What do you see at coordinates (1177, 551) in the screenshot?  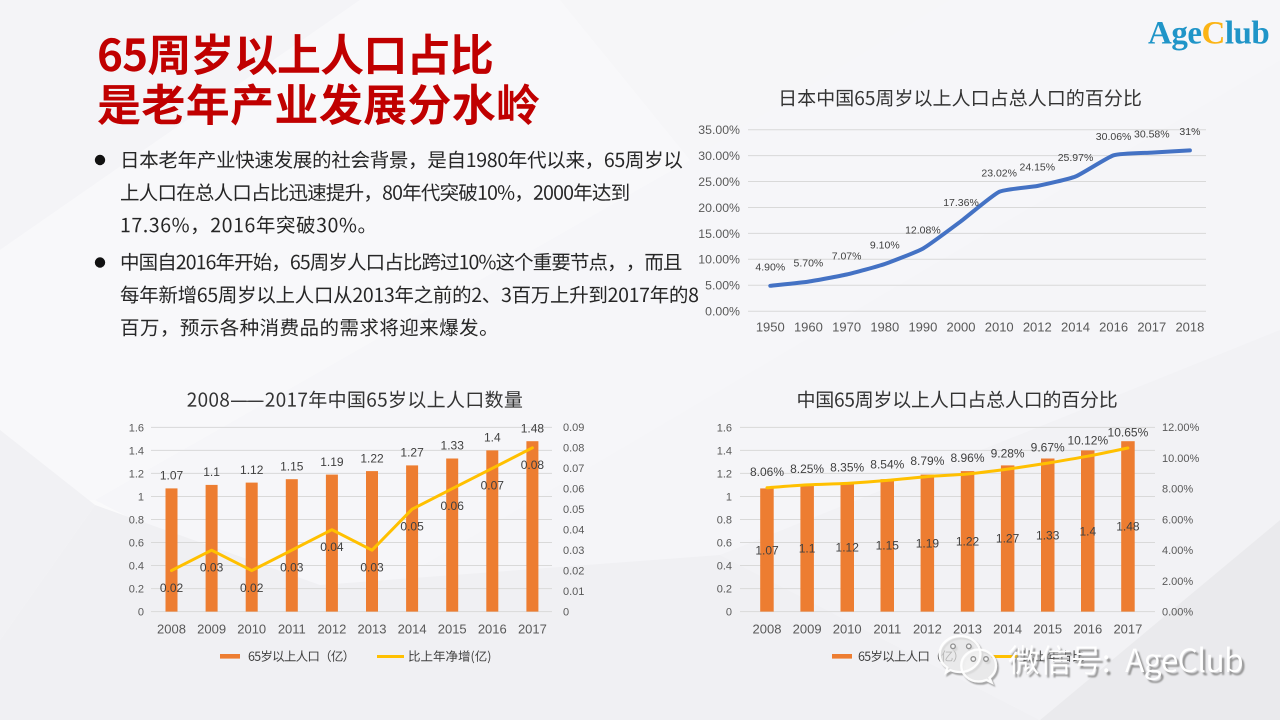 I see `svg-text: 4.00%` at bounding box center [1177, 551].